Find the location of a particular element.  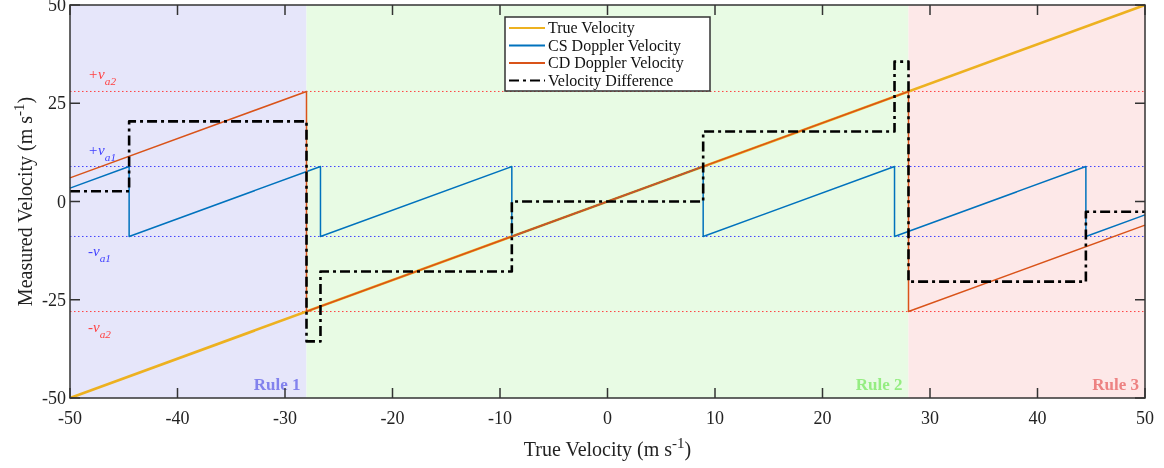

x-tick-label: 0 is located at coordinates (607, 418).